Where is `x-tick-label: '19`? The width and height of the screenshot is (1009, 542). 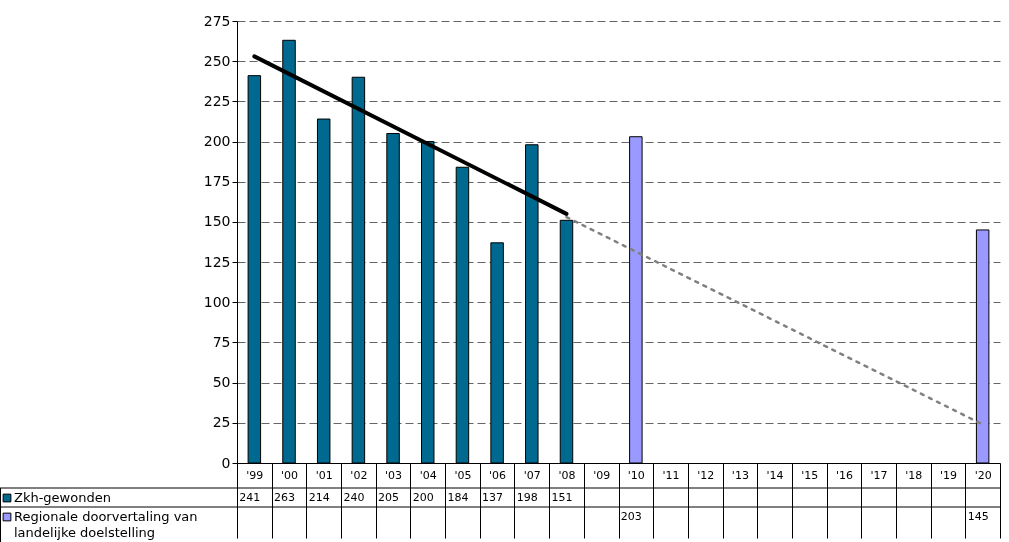
x-tick-label: '19 is located at coordinates (948, 475).